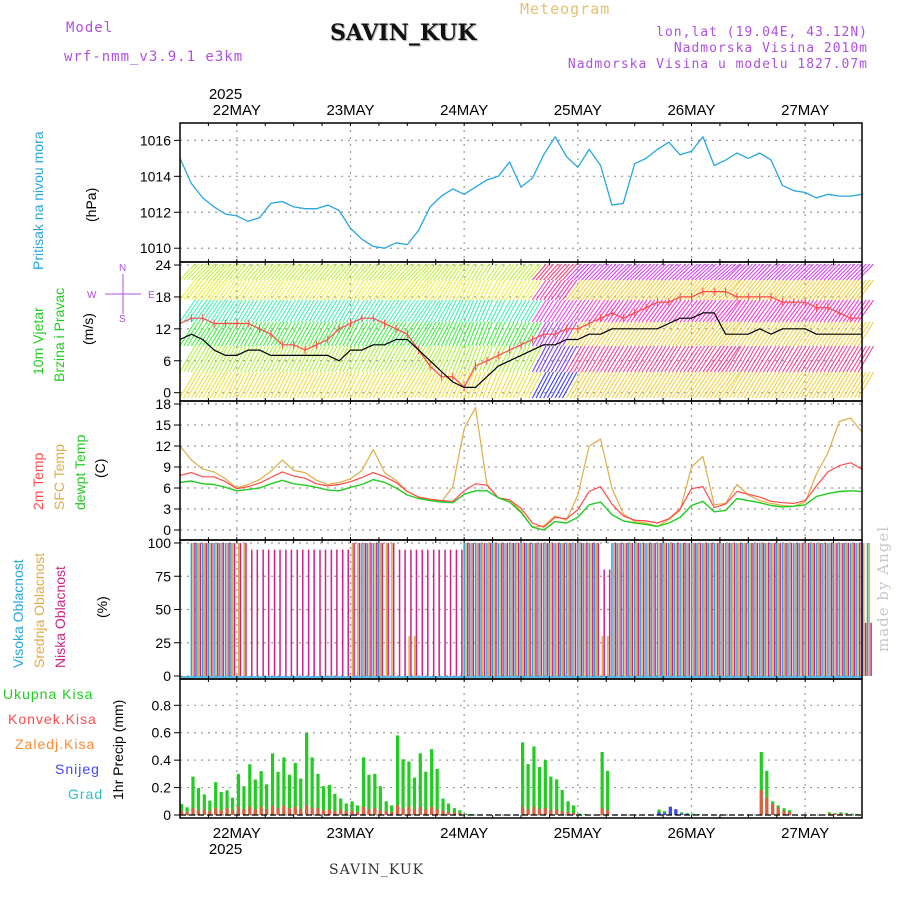  I want to click on compass-e: E, so click(151, 295).